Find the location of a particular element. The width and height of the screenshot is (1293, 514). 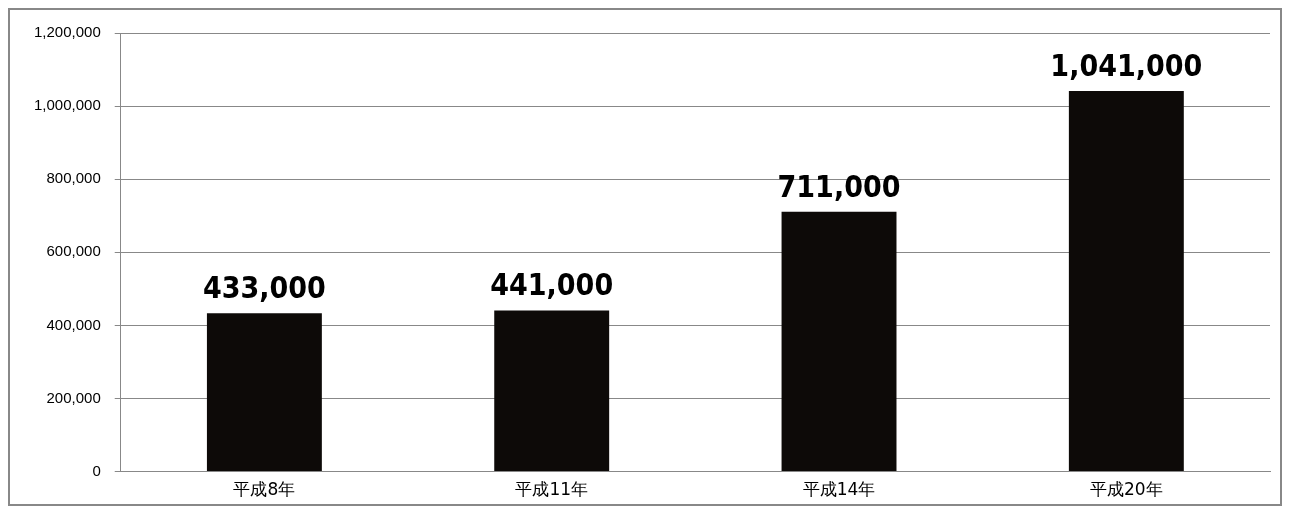

x-tick-label: 平成8年 is located at coordinates (264, 489).